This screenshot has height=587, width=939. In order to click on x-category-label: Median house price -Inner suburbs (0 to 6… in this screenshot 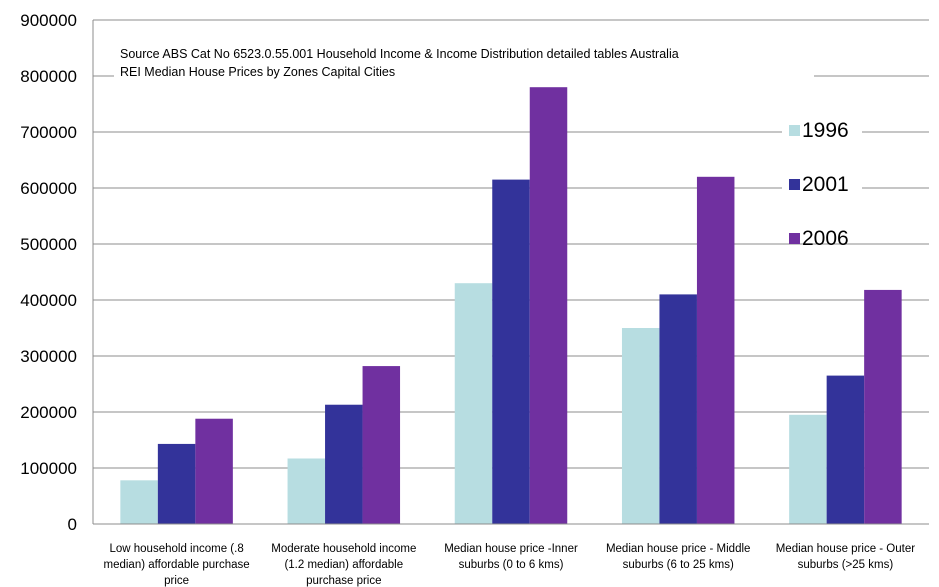, I will do `click(511, 557)`.